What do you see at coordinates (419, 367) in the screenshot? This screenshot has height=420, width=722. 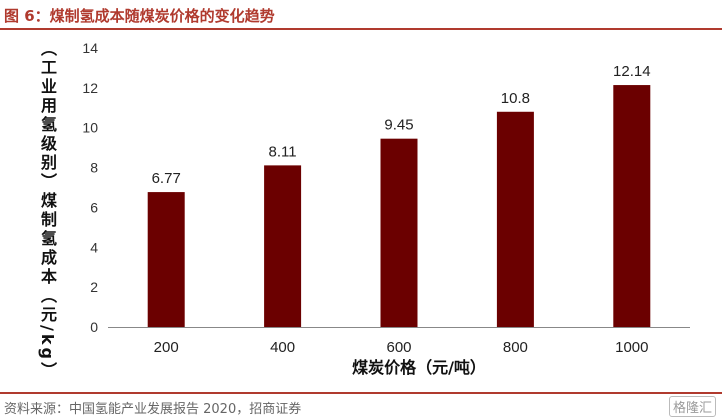 I see `x-axis-label: 煤炭价格（元/吨）` at bounding box center [419, 367].